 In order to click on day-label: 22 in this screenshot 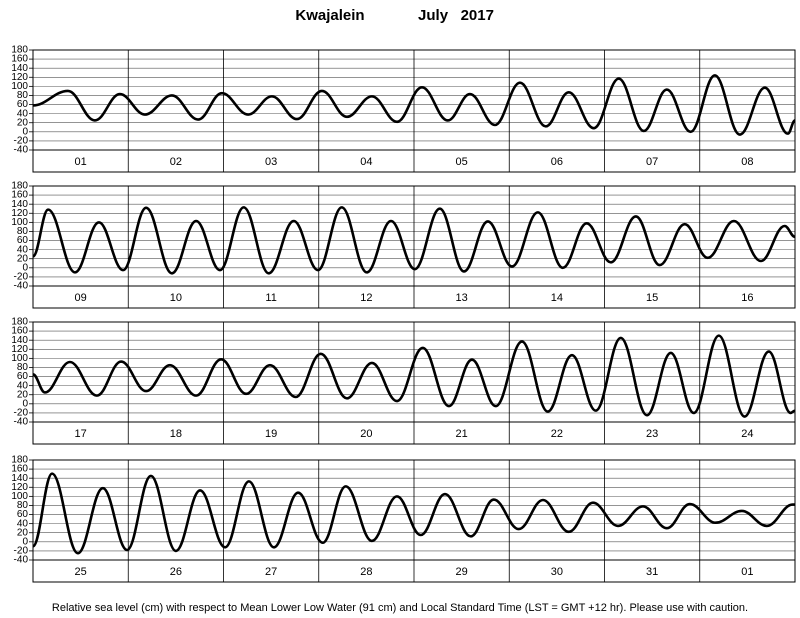, I will do `click(557, 434)`.